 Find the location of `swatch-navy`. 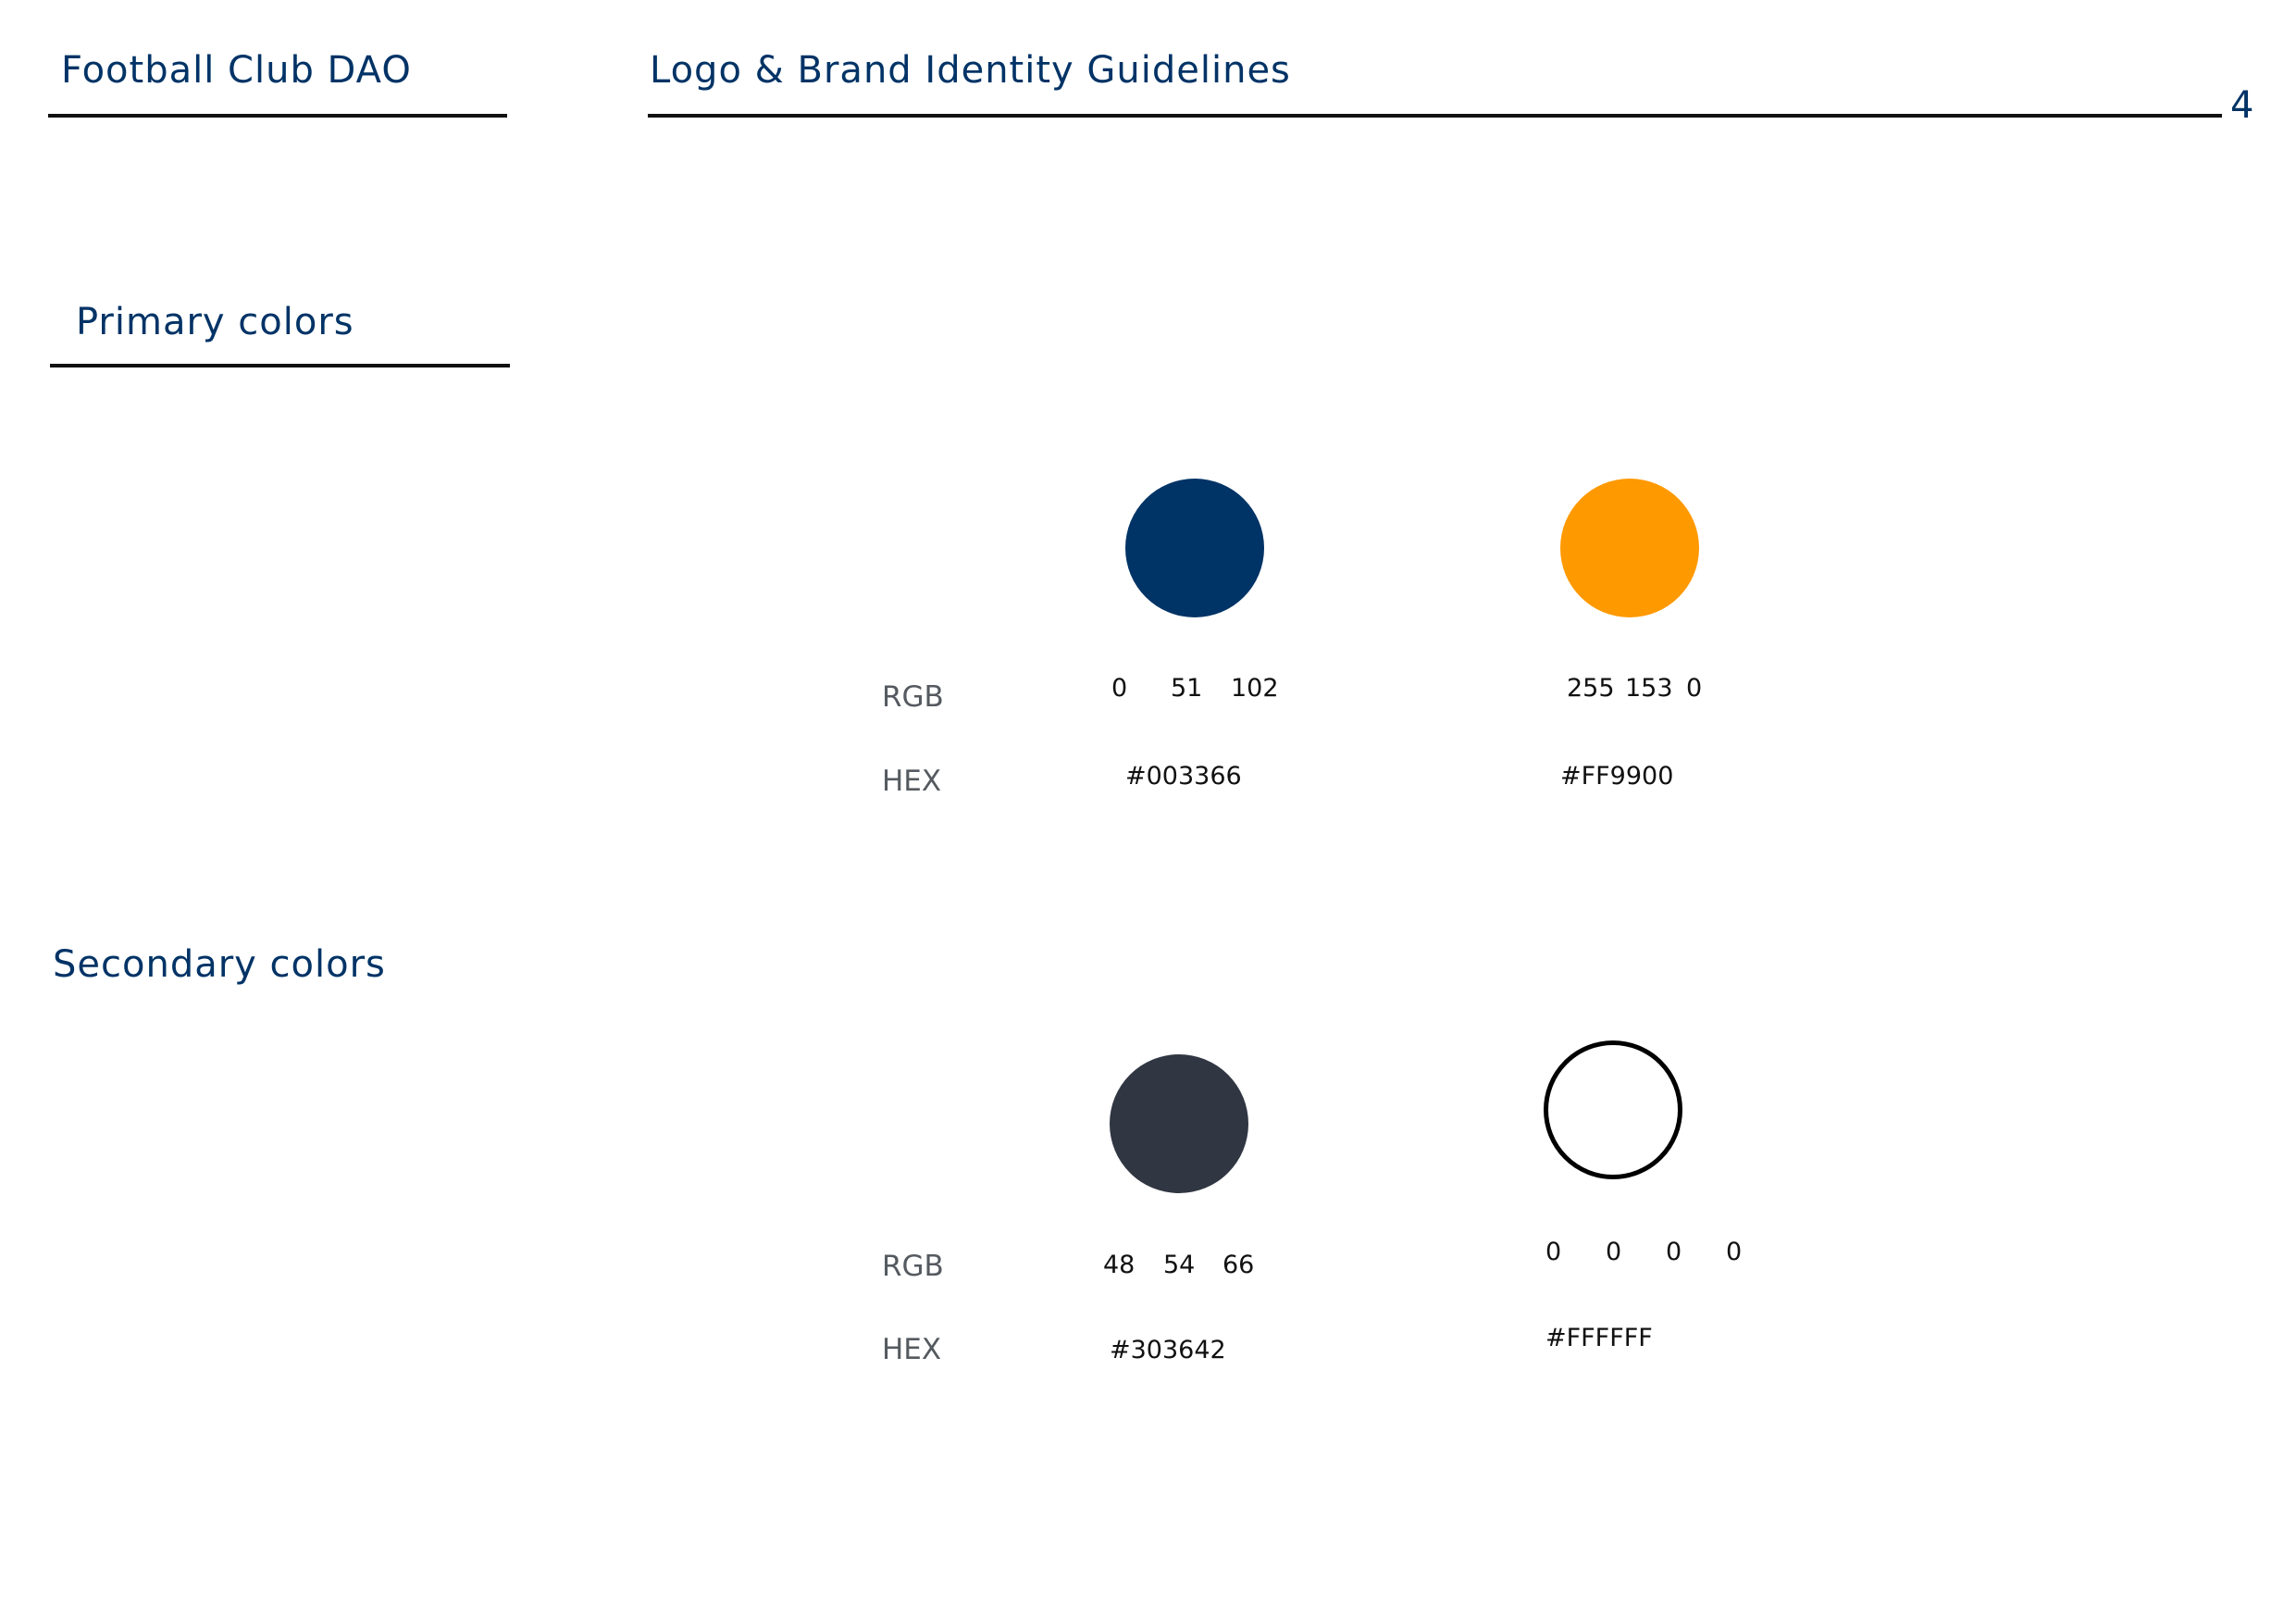

swatch-navy is located at coordinates (1195, 548).